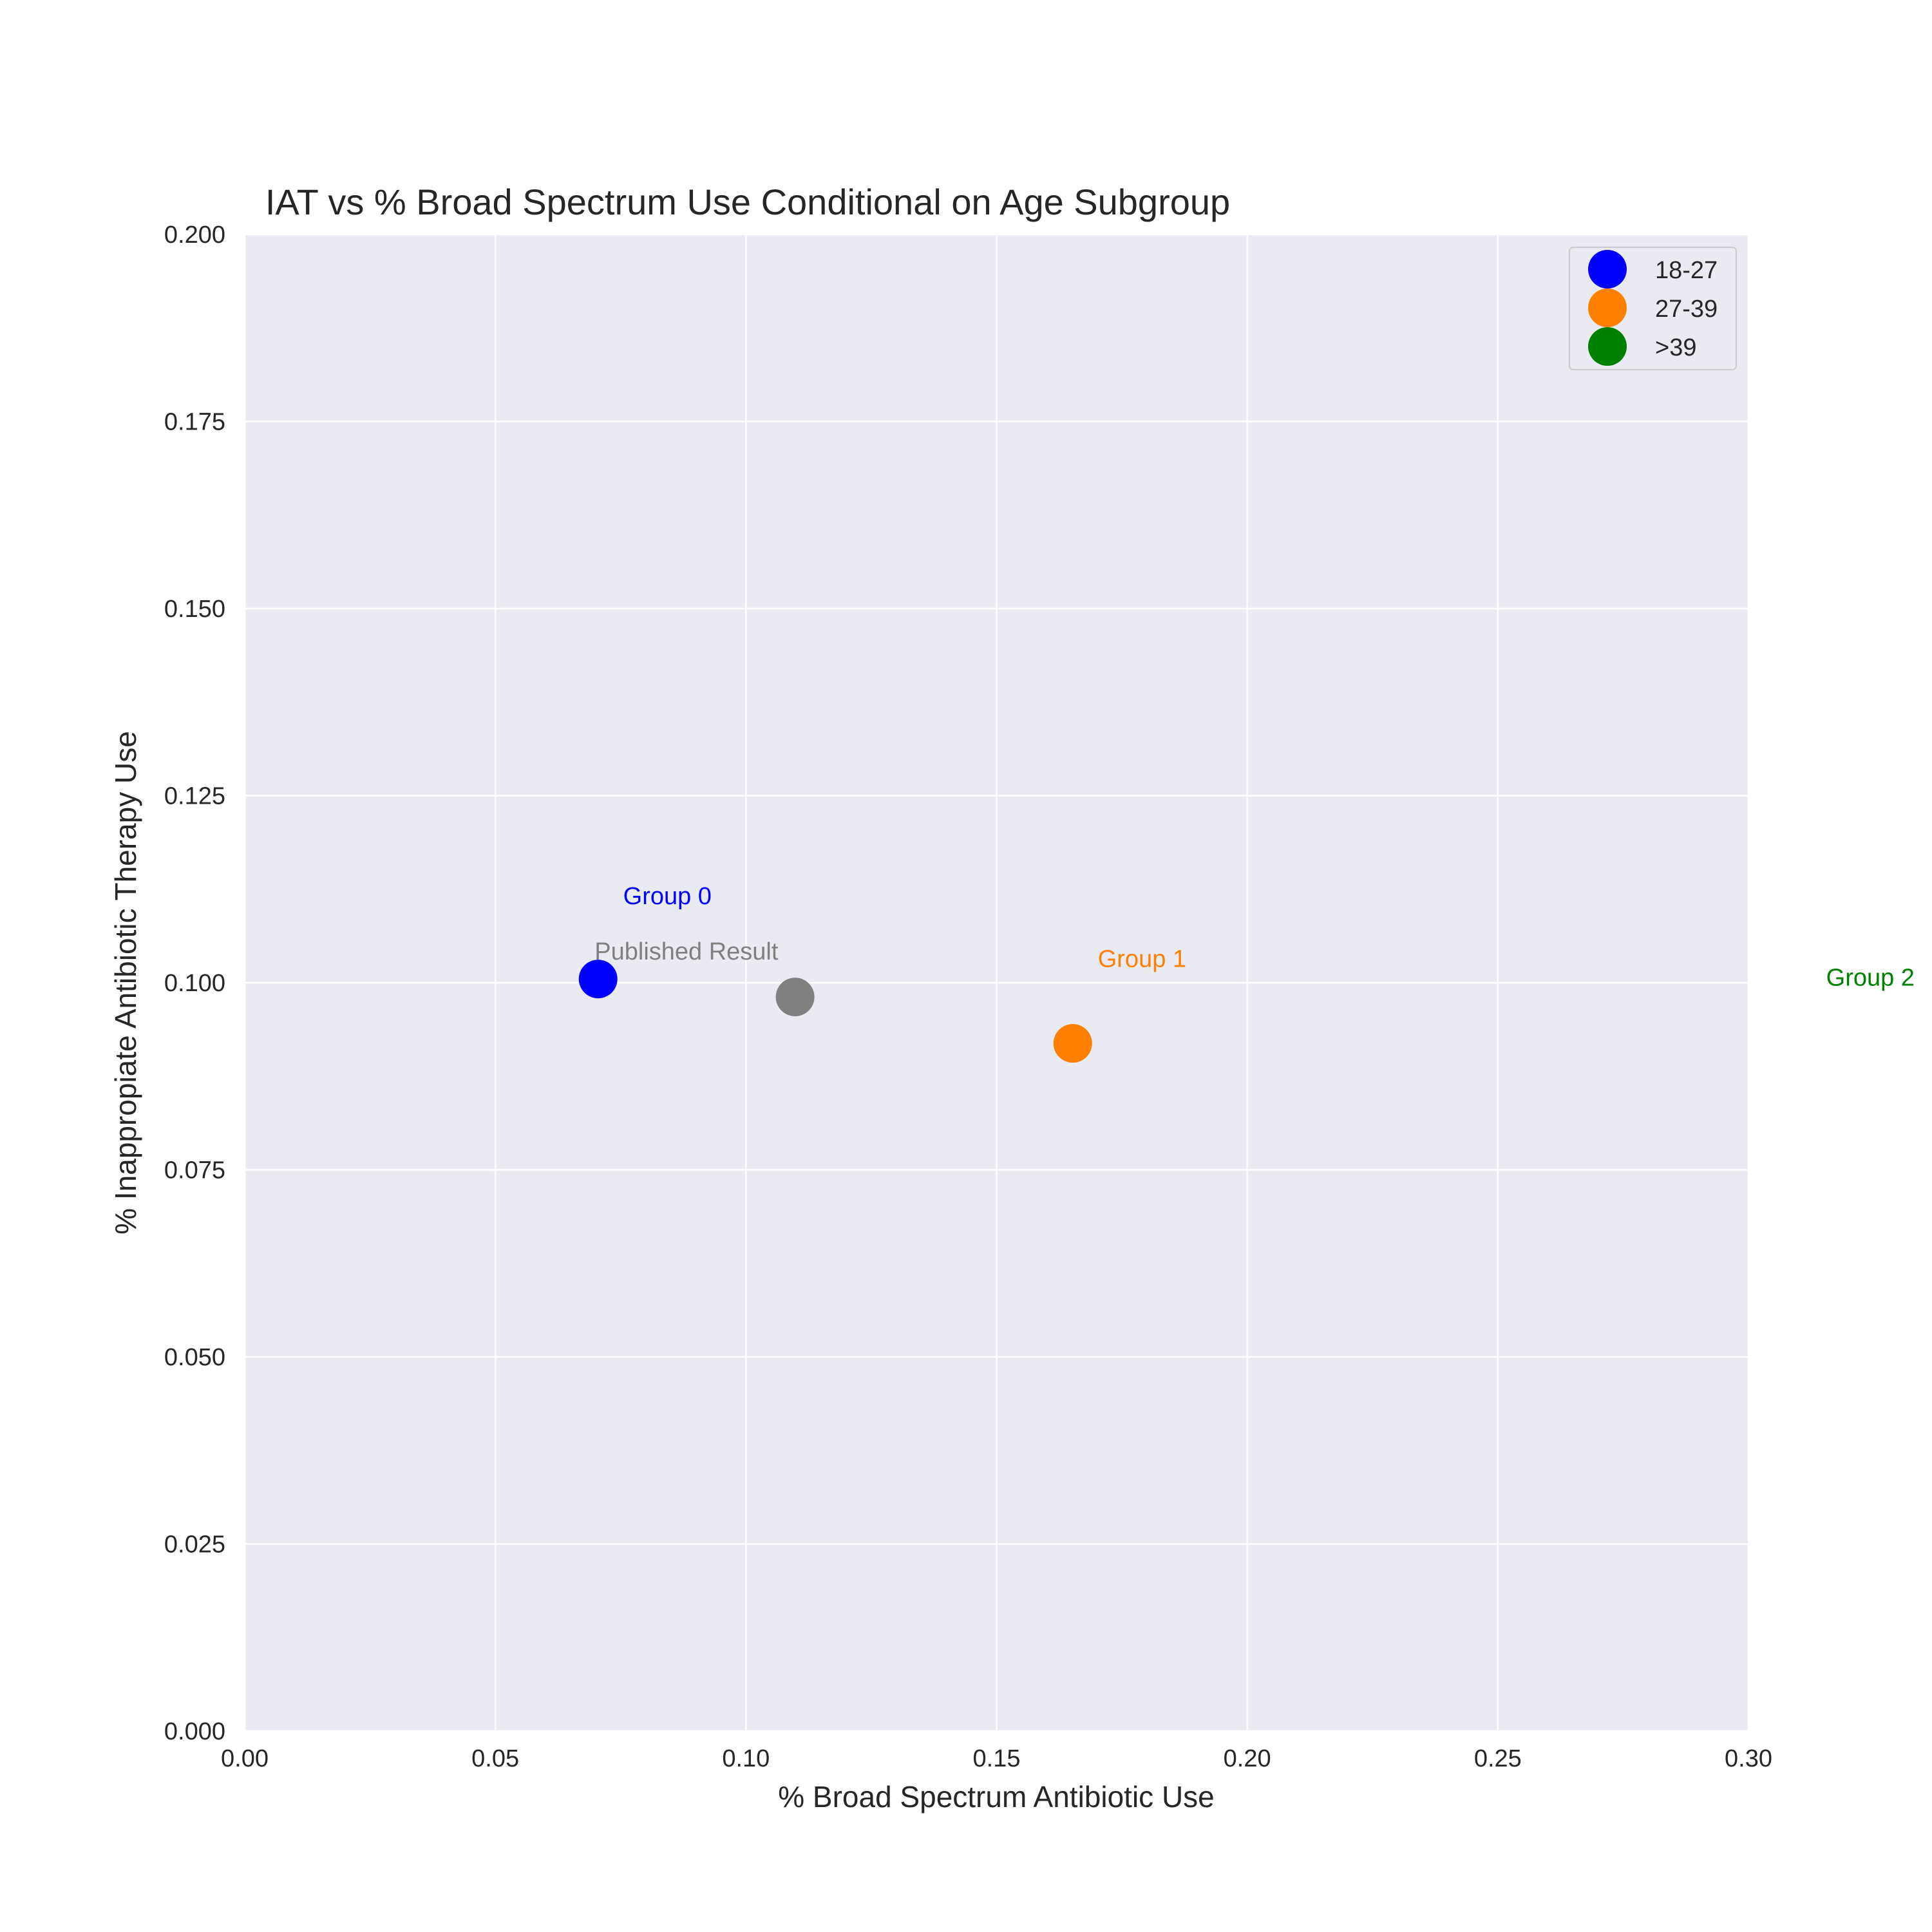 The height and width of the screenshot is (1932, 1932). What do you see at coordinates (667, 897) in the screenshot?
I see `annotation-label: Group 0` at bounding box center [667, 897].